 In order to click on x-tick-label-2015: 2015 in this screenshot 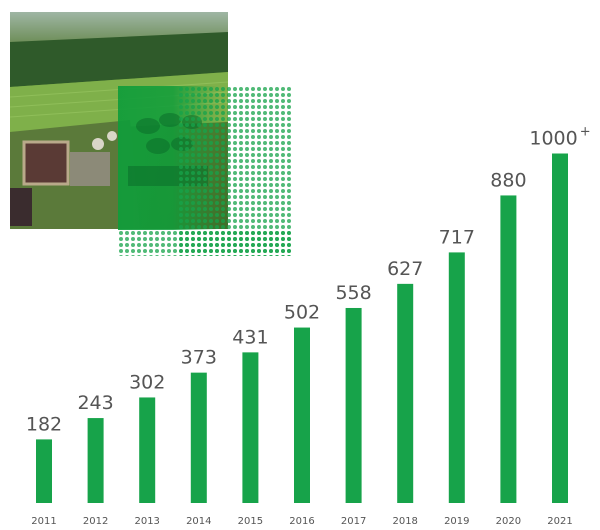, I will do `click(250, 521)`.